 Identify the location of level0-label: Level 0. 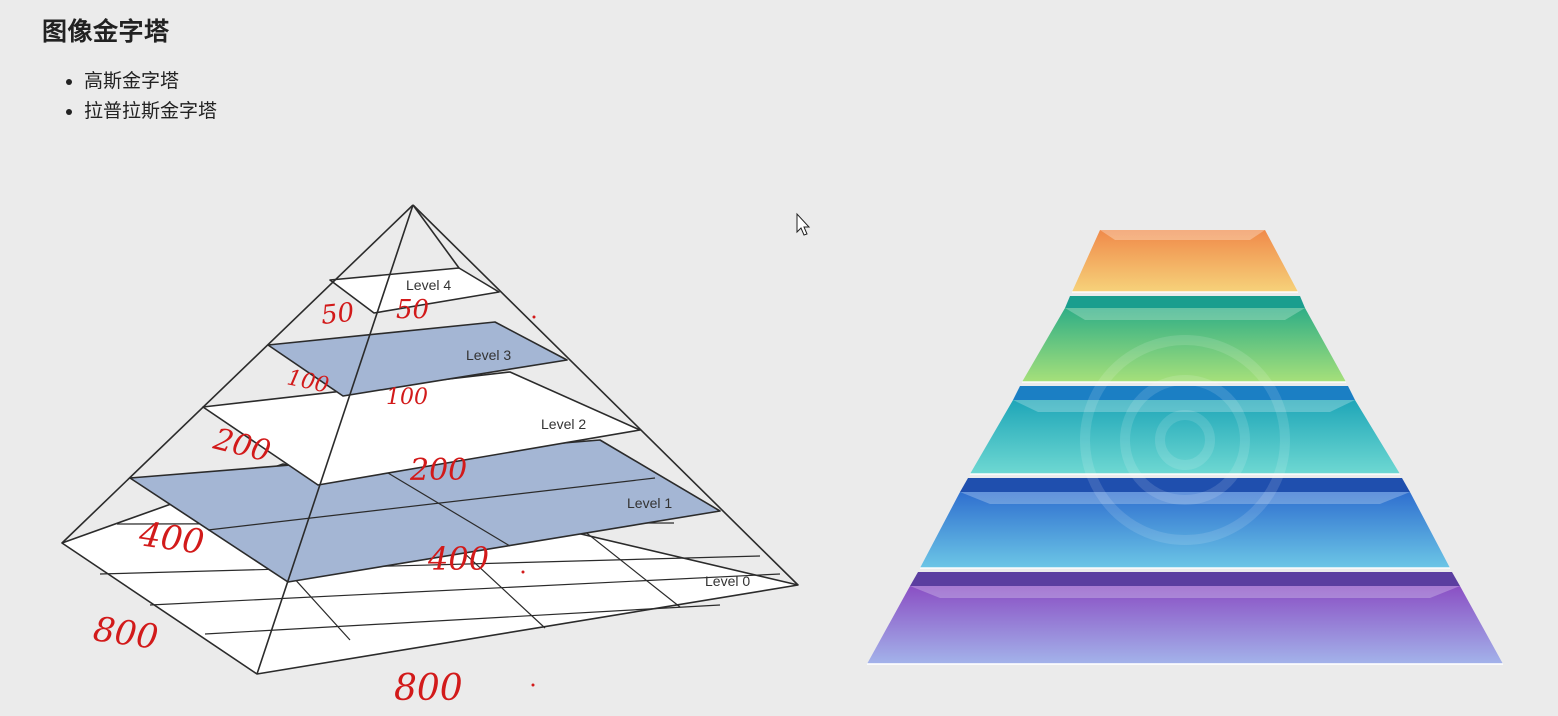
(727, 581).